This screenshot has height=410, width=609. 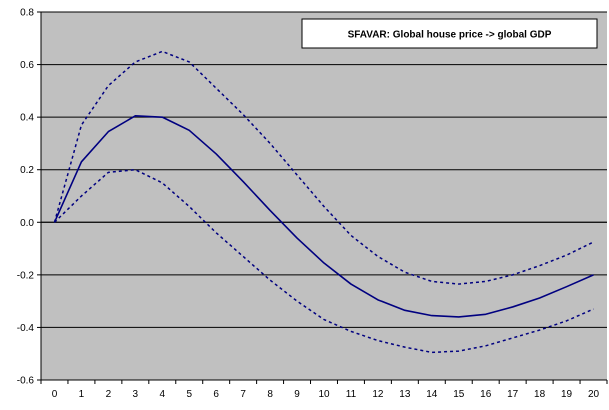 I want to click on x-tick-label: 0, so click(x=55, y=394).